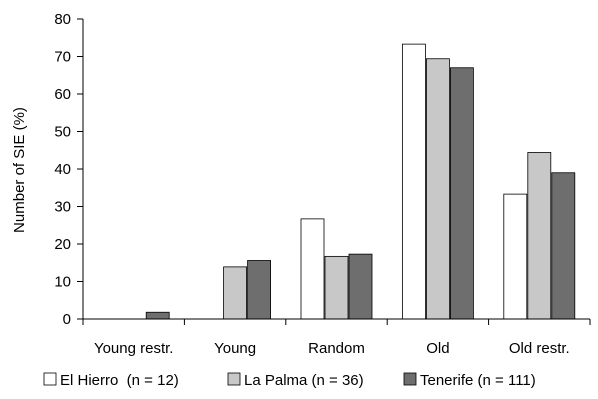 This screenshot has height=399, width=598. I want to click on y-axis-title: Number of SIE (%), so click(19, 170).